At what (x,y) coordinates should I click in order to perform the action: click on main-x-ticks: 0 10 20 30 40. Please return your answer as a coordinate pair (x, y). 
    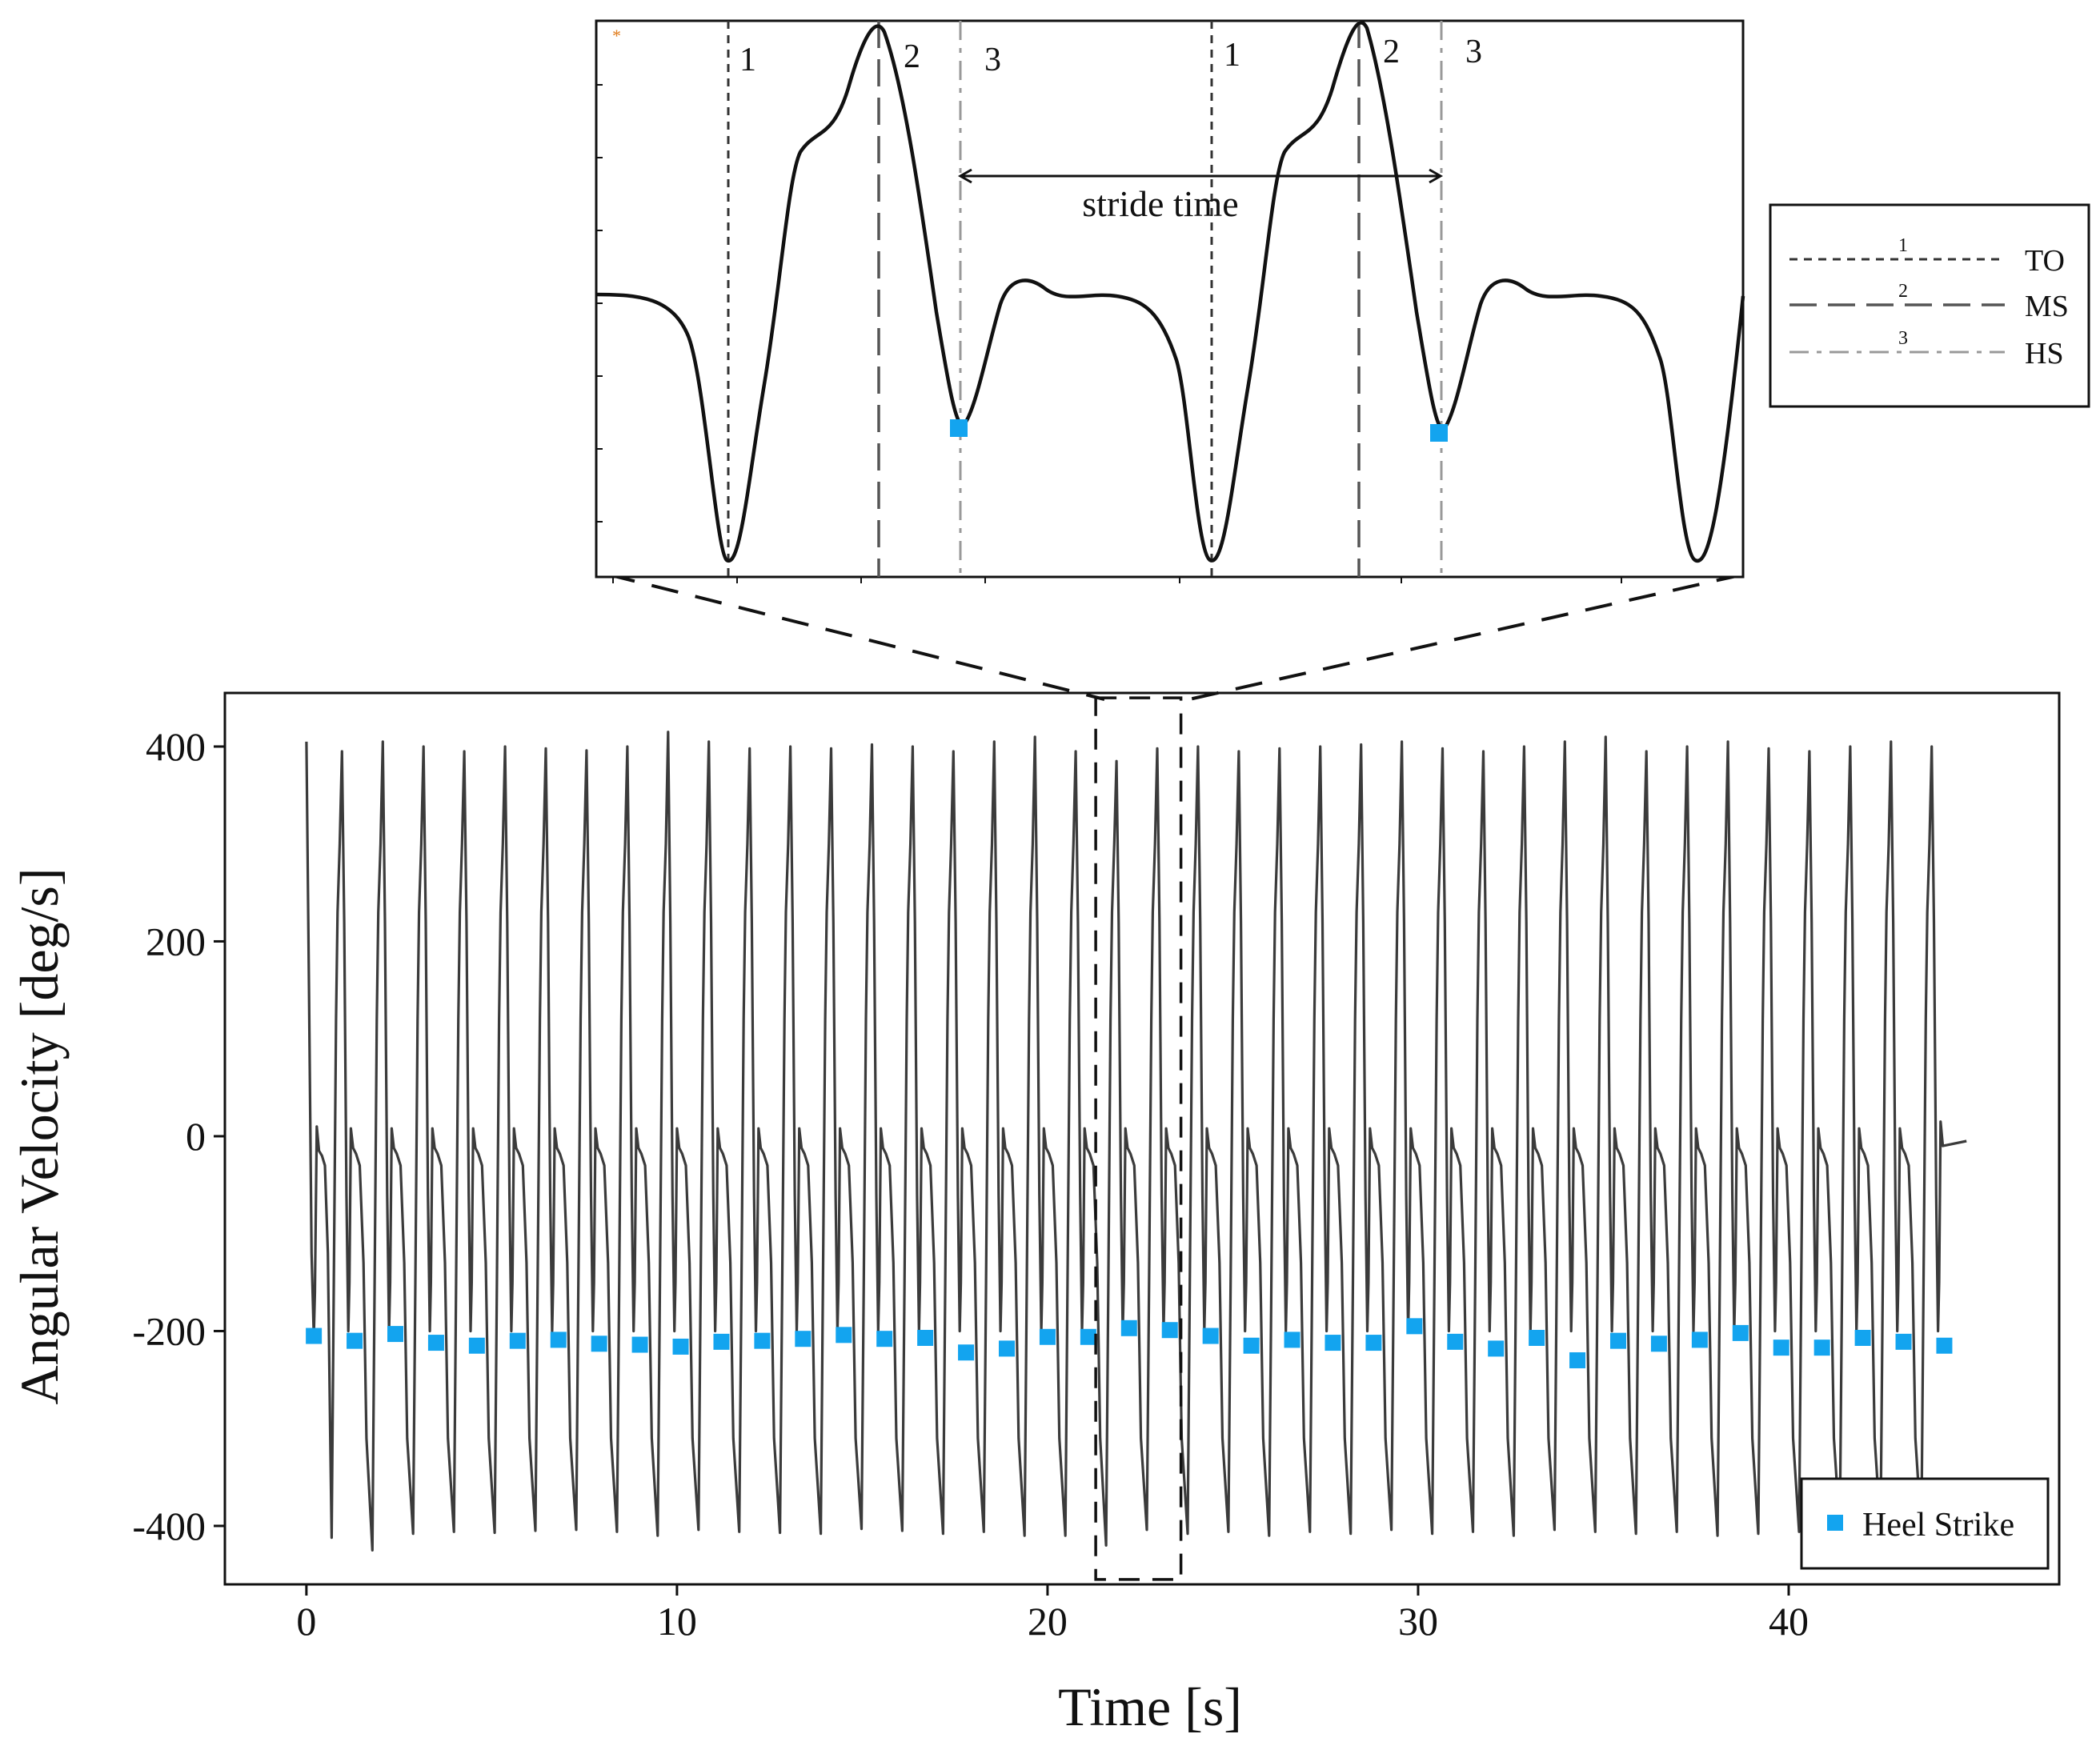
    Looking at the image, I should click on (1052, 1614).